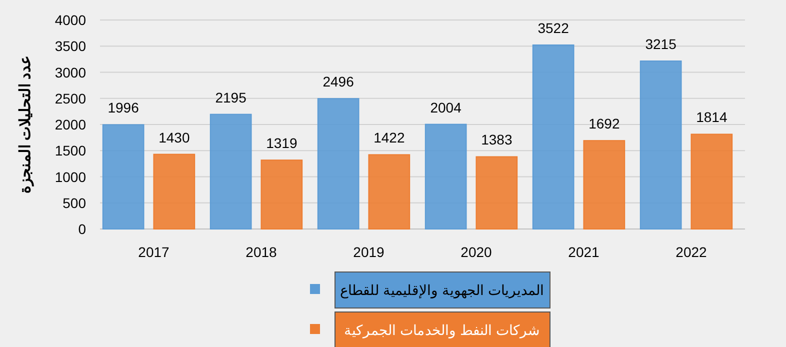 This screenshot has height=347, width=786. What do you see at coordinates (124, 108) in the screenshot?
I see `data-label: 1996` at bounding box center [124, 108].